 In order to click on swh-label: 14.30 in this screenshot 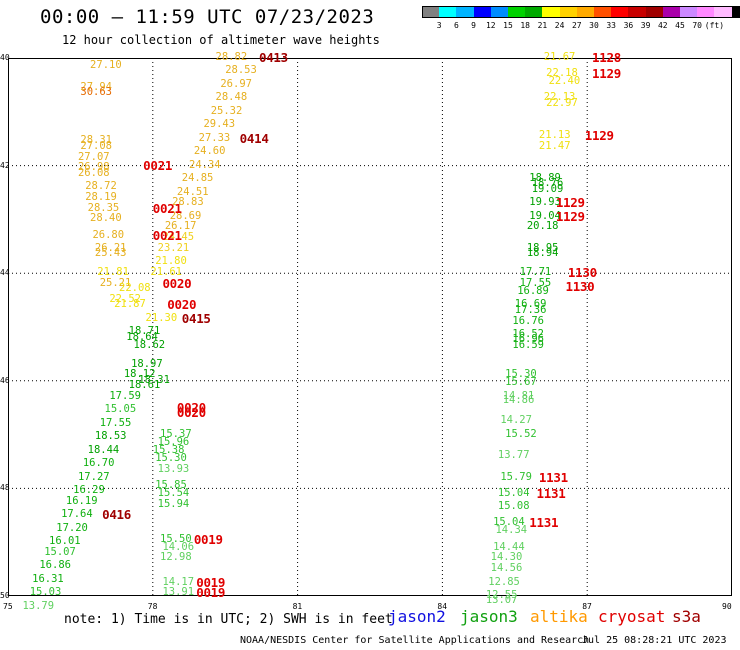, I will do `click(506, 557)`.